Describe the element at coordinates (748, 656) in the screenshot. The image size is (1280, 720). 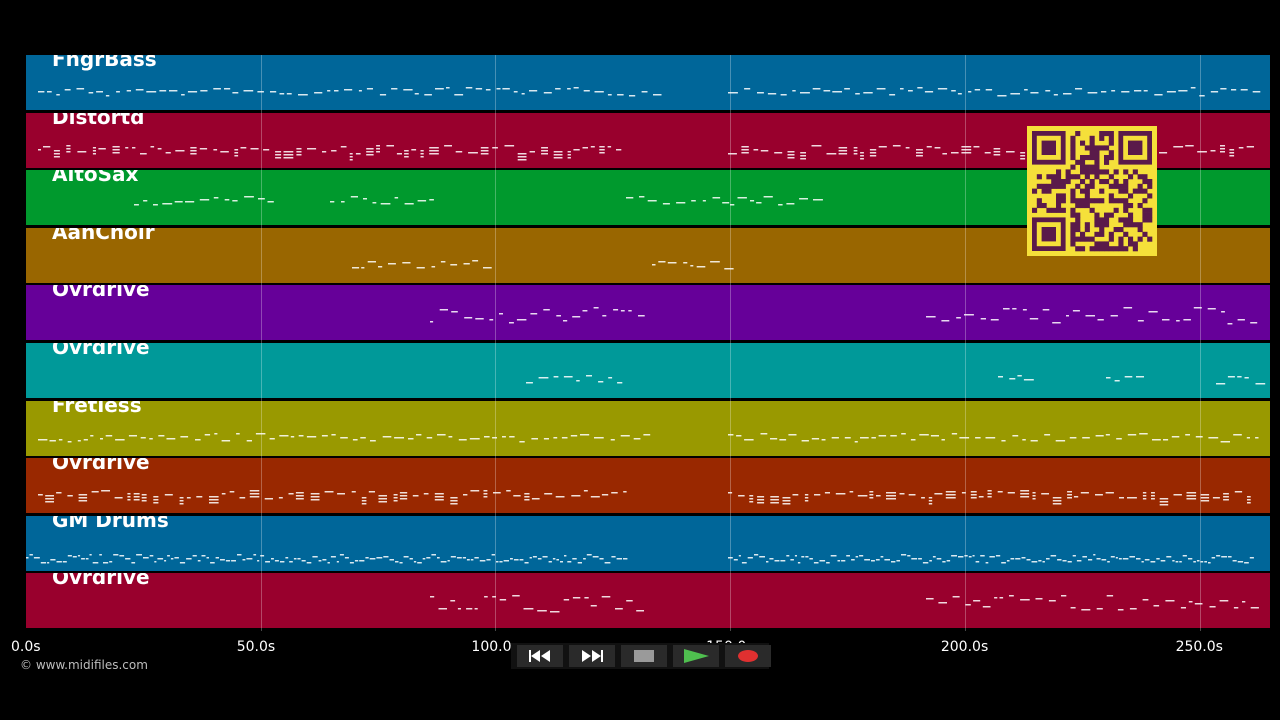
I see `record-button` at that location.